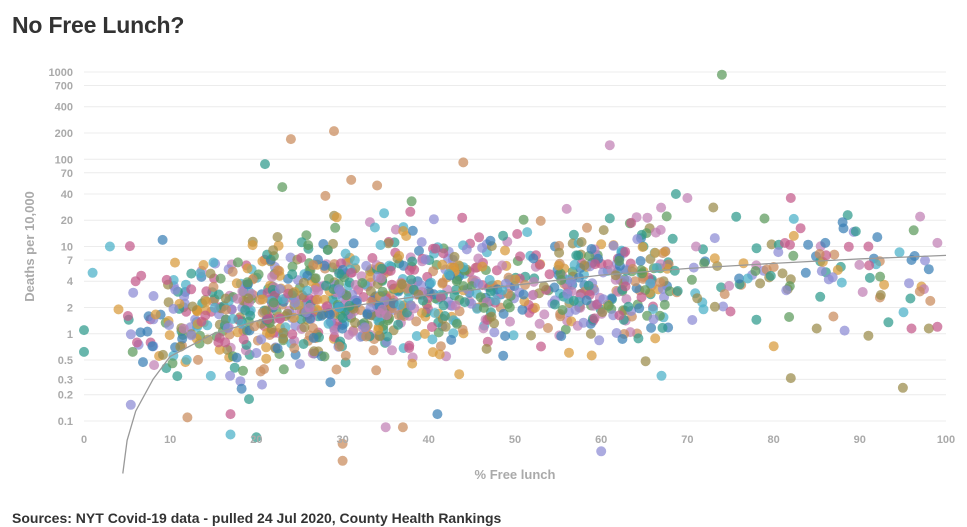 The width and height of the screenshot is (967, 527). Describe the element at coordinates (64, 160) in the screenshot. I see `y-tick-label: 100` at that location.